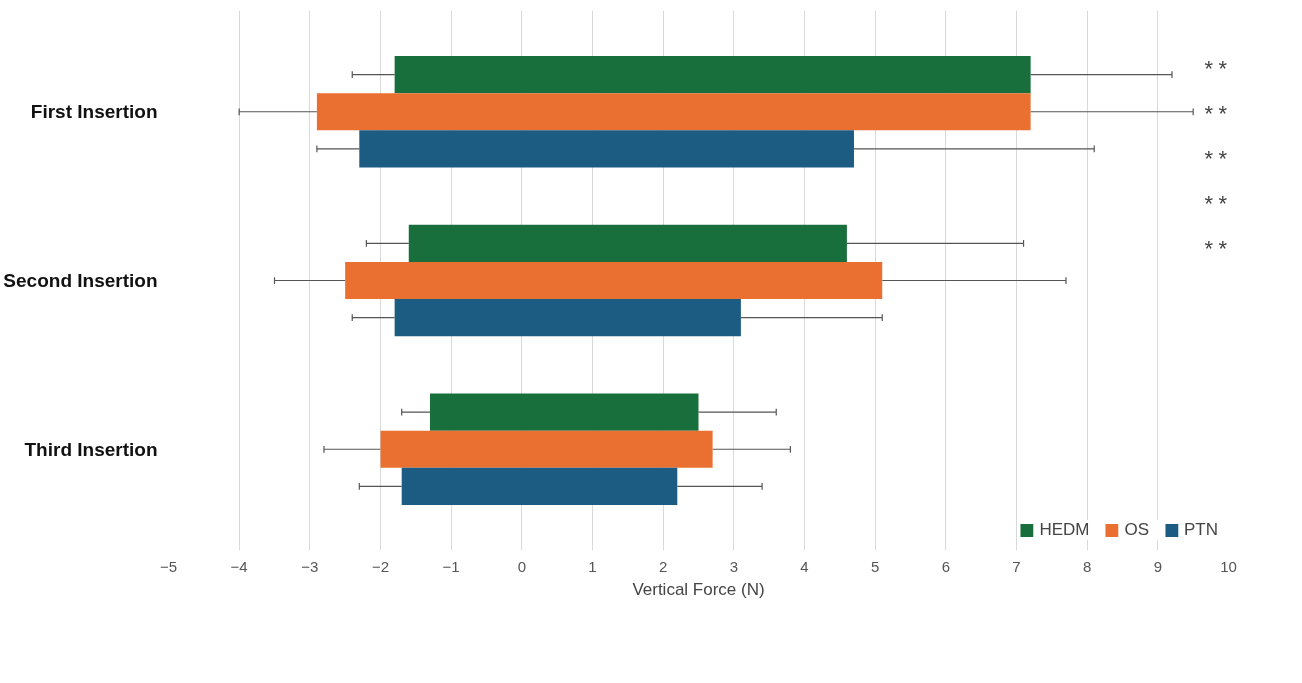 Image resolution: width=1302 pixels, height=683 pixels. What do you see at coordinates (91, 449) in the screenshot?
I see `y-tick-label: Third Insertion` at bounding box center [91, 449].